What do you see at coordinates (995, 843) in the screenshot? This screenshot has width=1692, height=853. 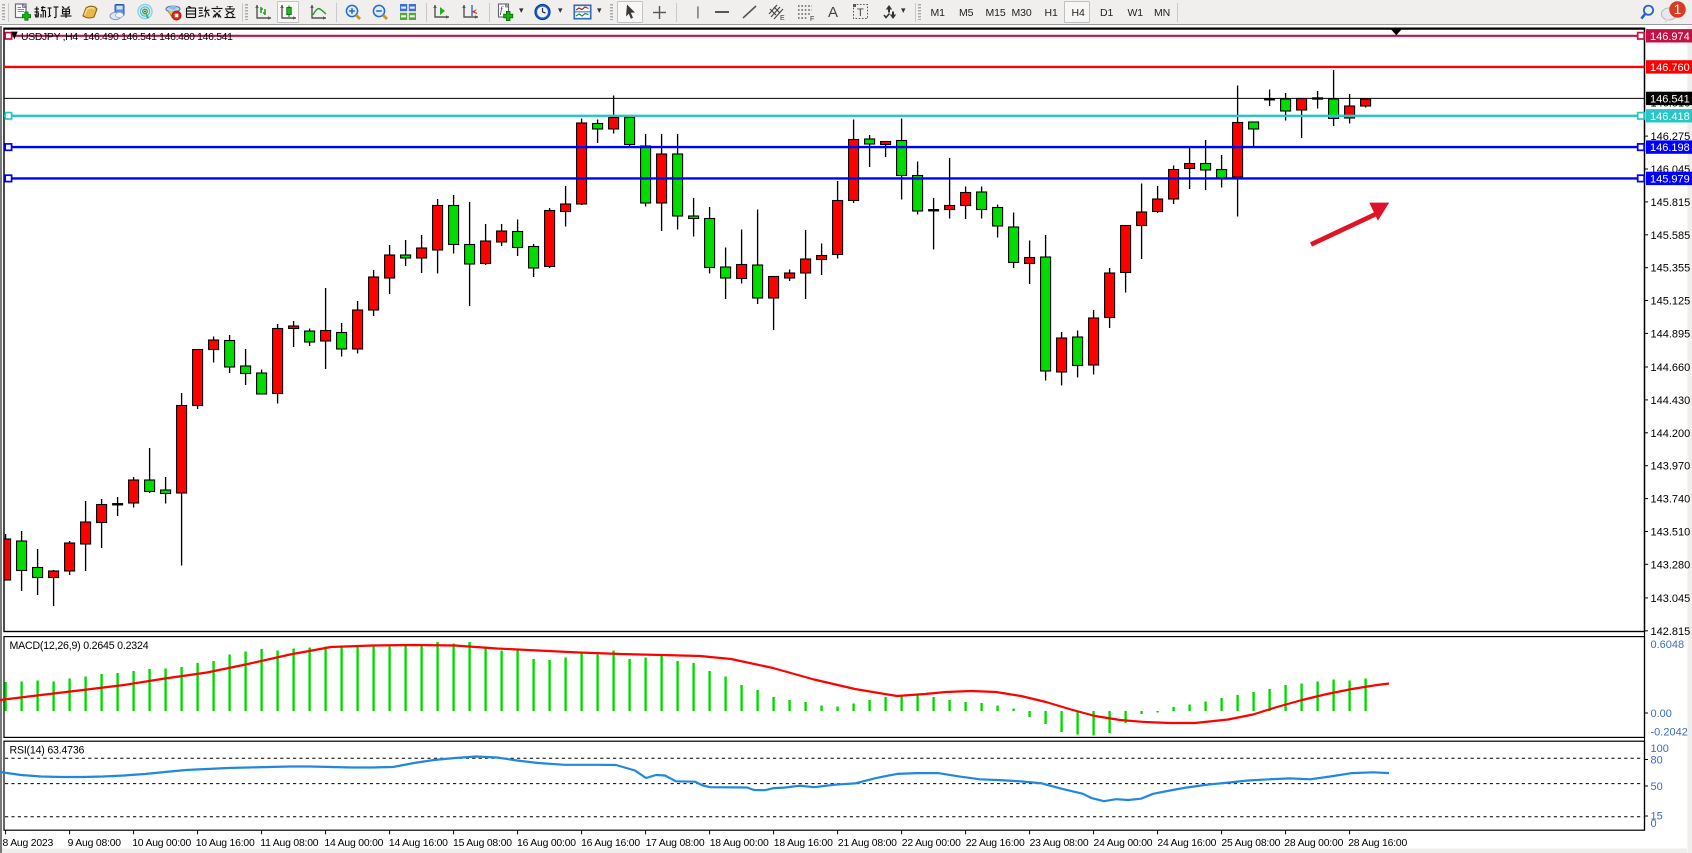 I see `svg-text: 22 Aug 16:00` at bounding box center [995, 843].